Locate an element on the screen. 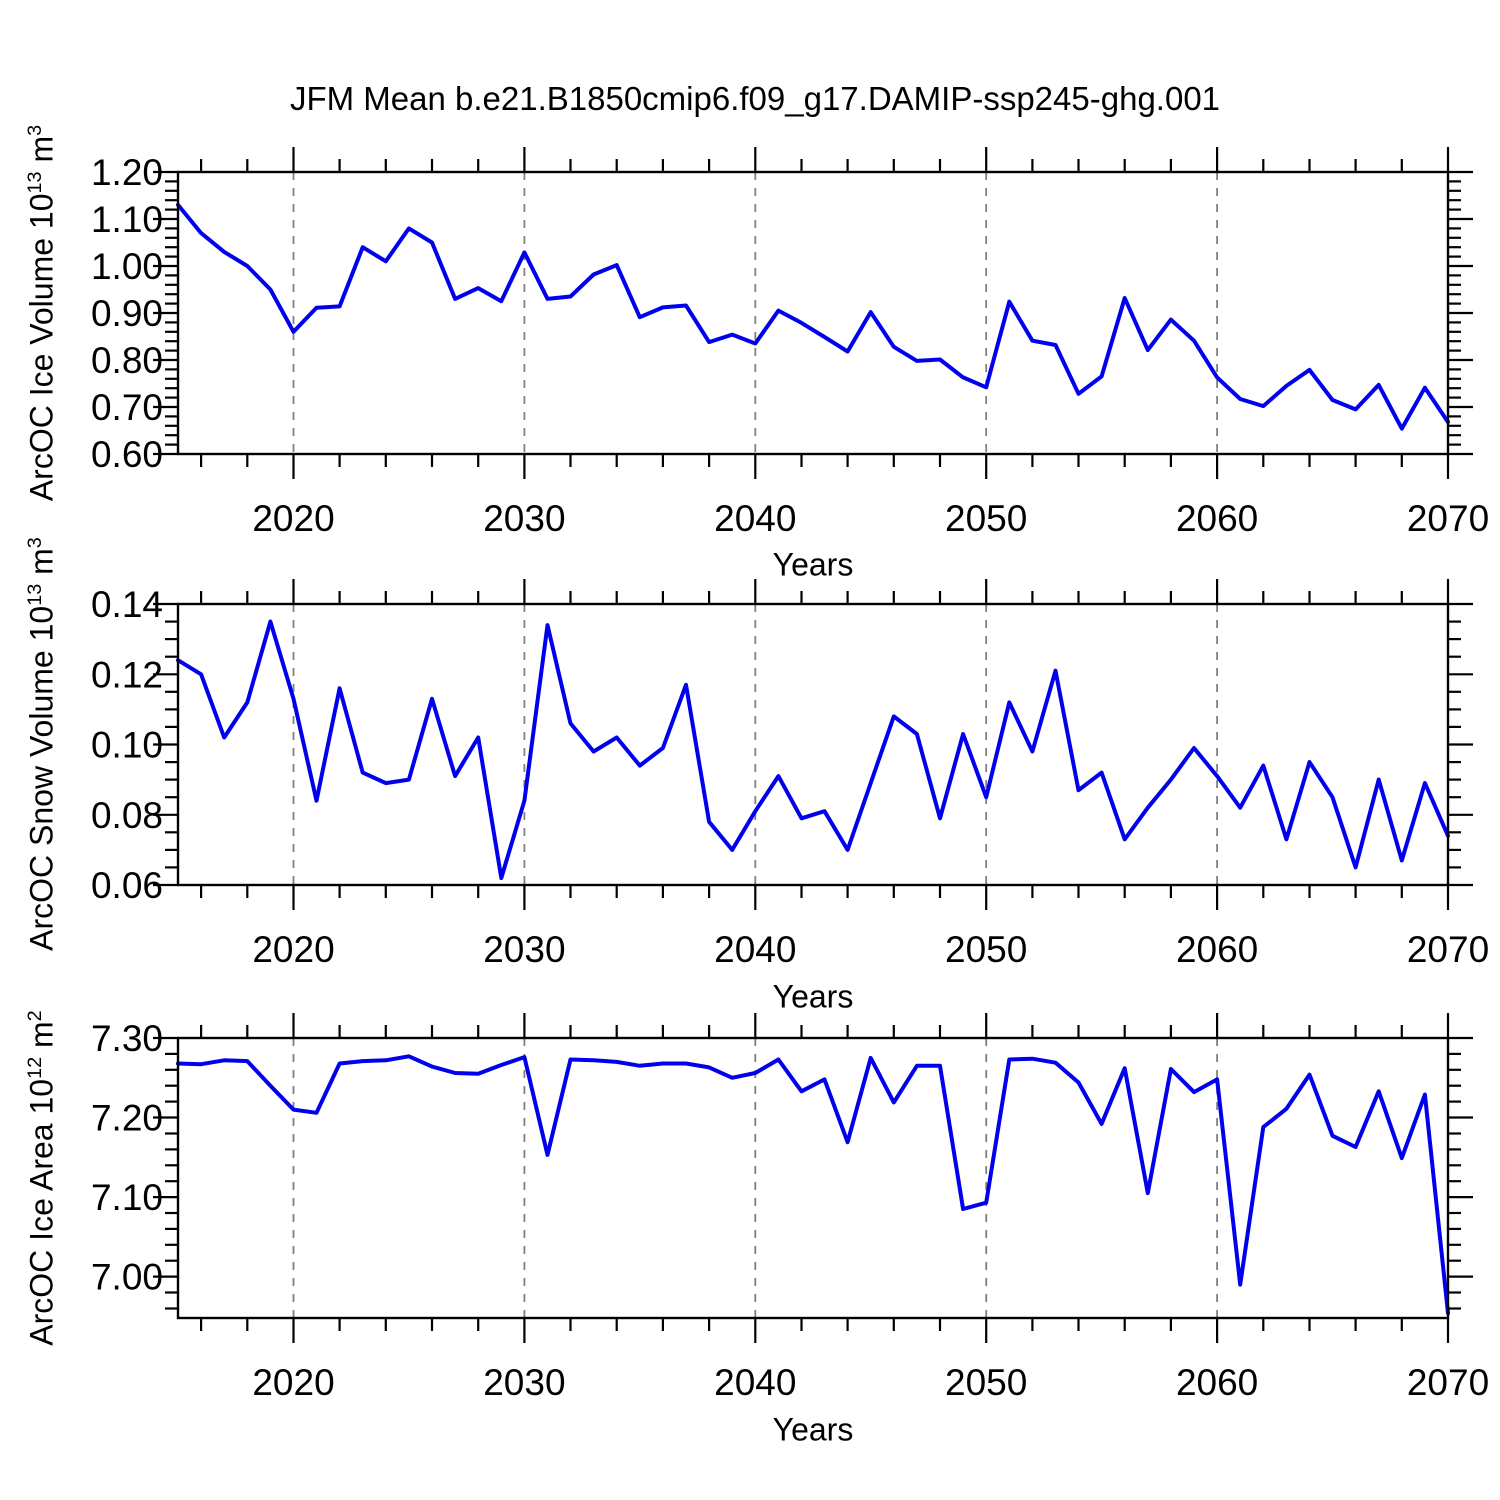 The width and height of the screenshot is (1500, 1500). data-line-arcoc-snow-volume is located at coordinates (813, 749).